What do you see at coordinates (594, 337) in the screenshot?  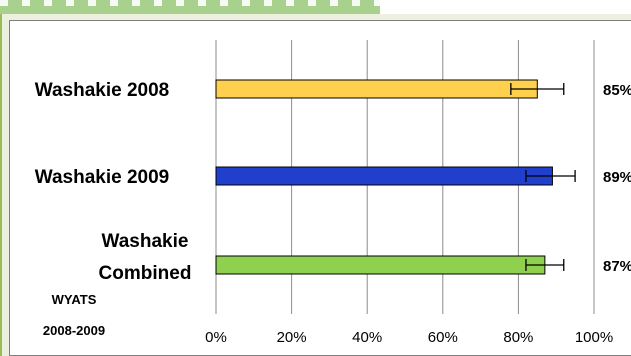 I see `x-tick-label-100: 100%` at bounding box center [594, 337].